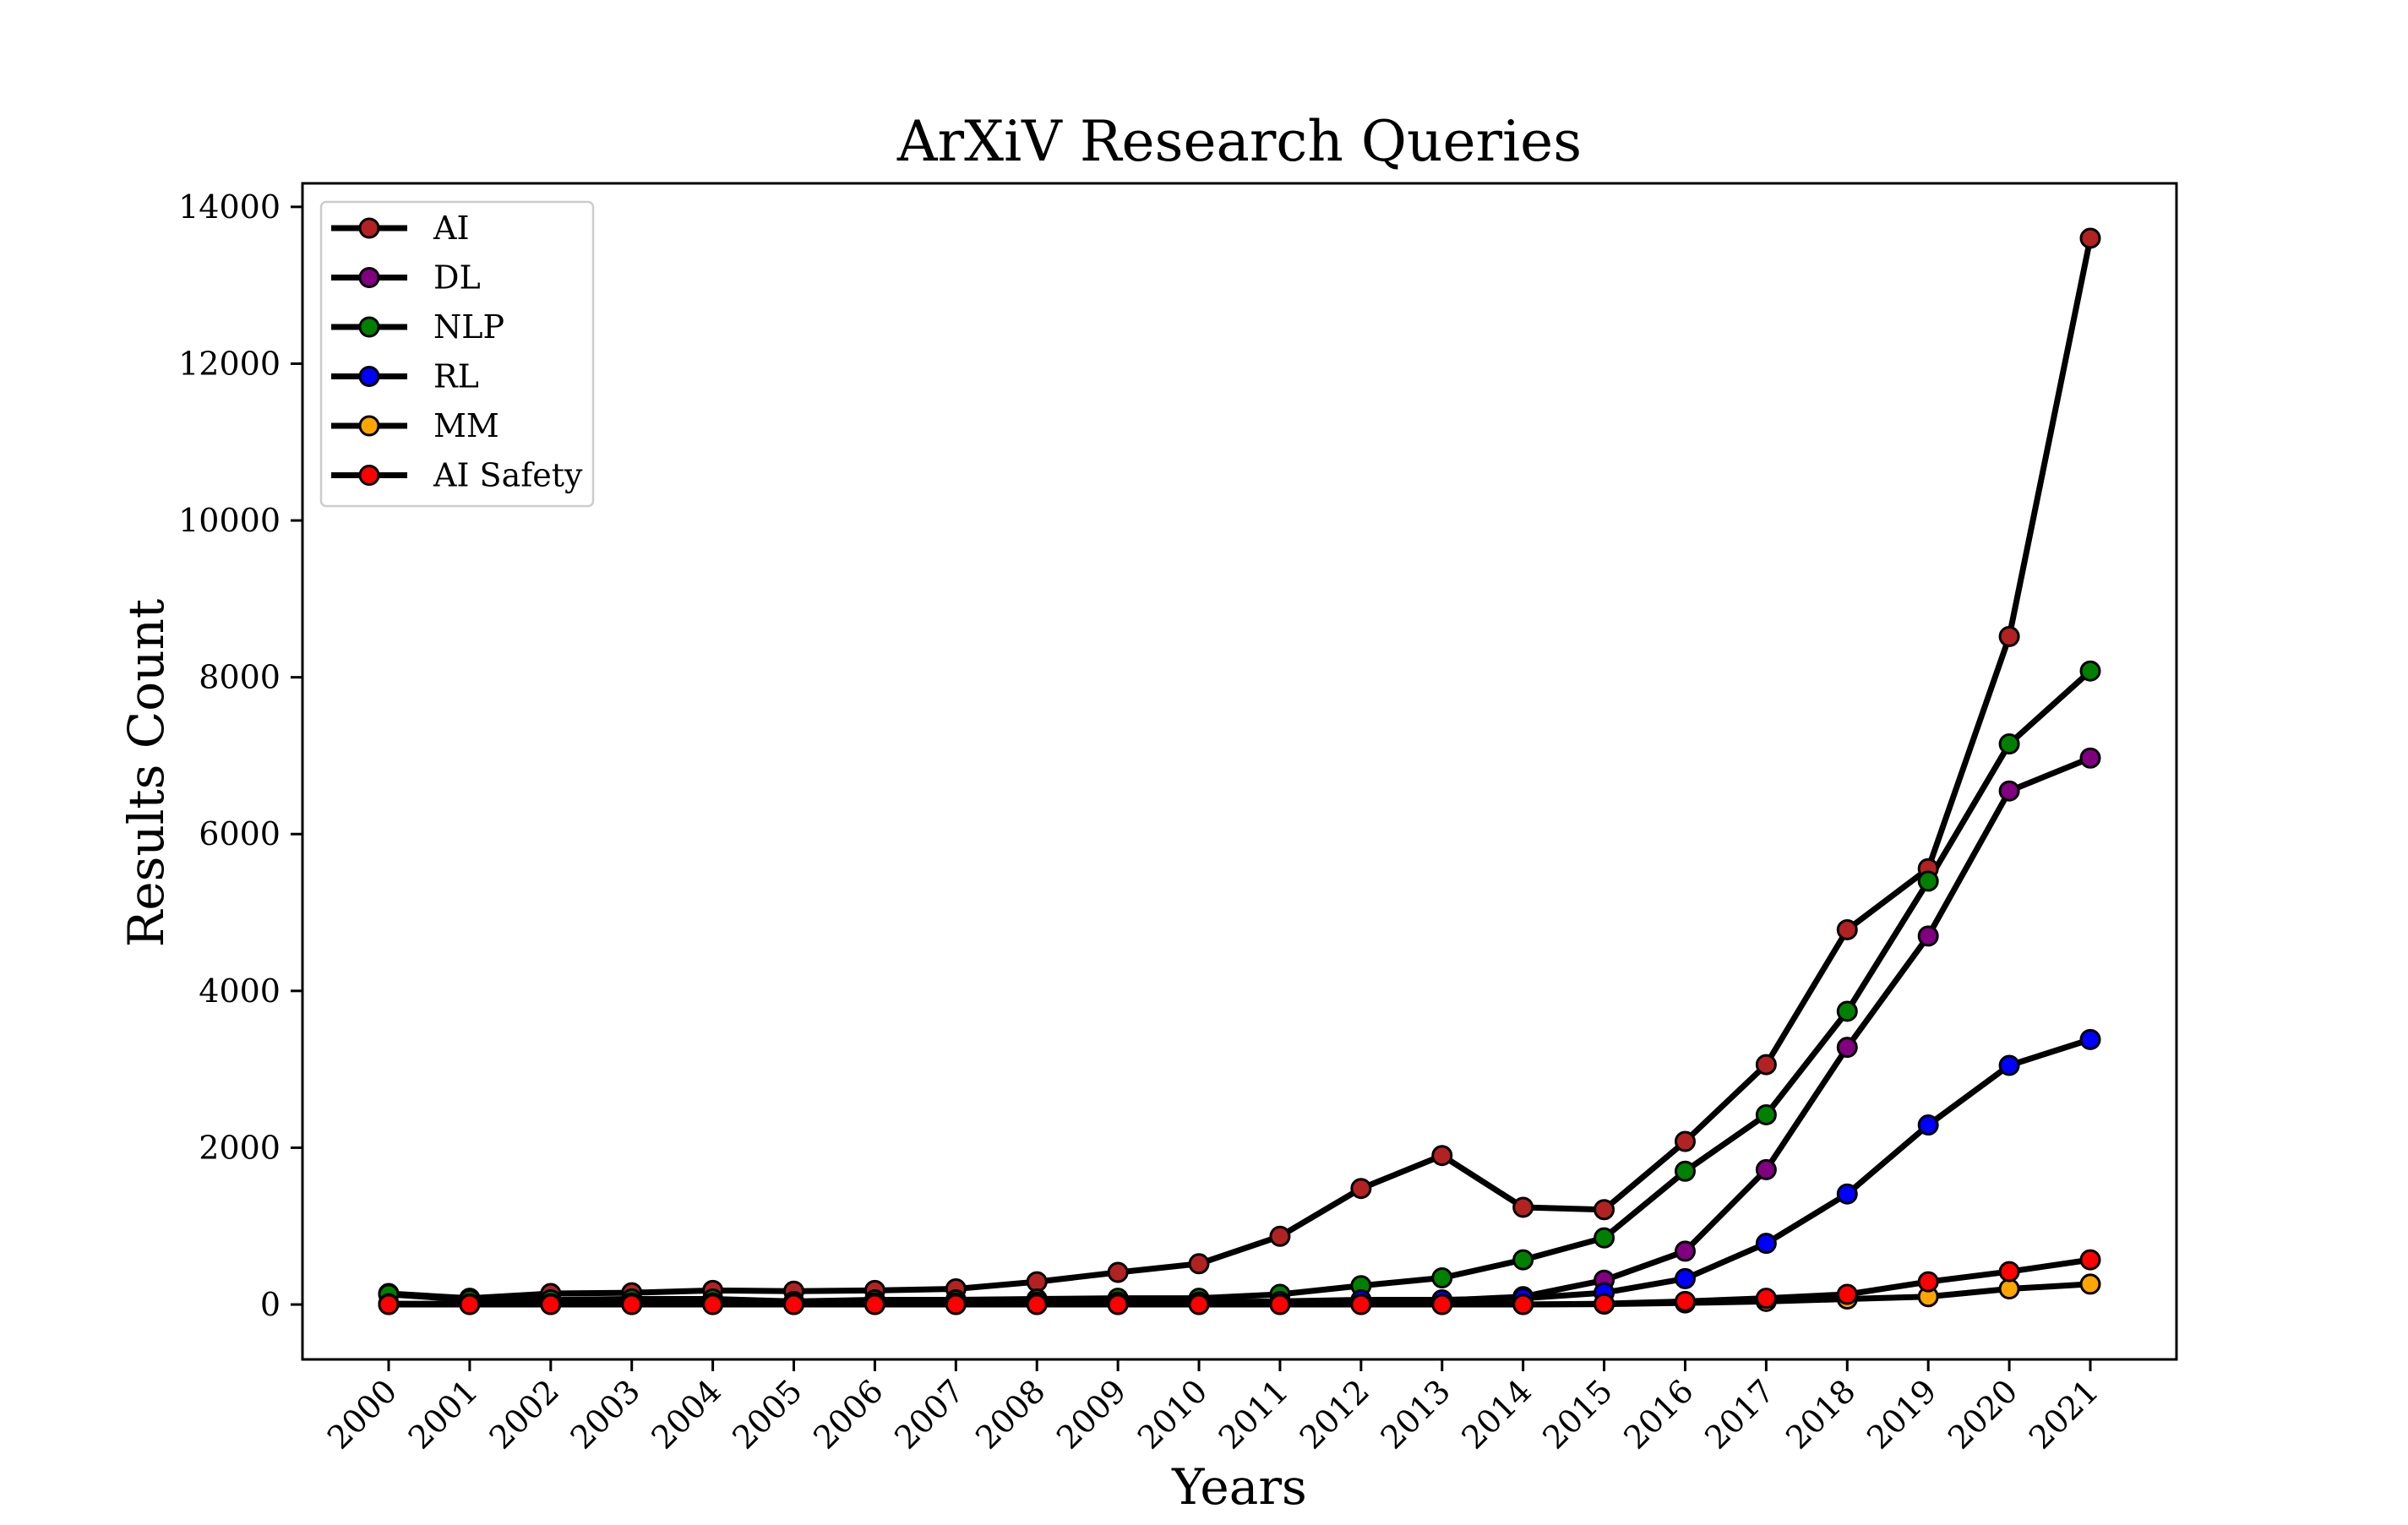 The width and height of the screenshot is (2408, 1525). Describe the element at coordinates (240, 1147) in the screenshot. I see `y-tick-label: 2000` at that location.